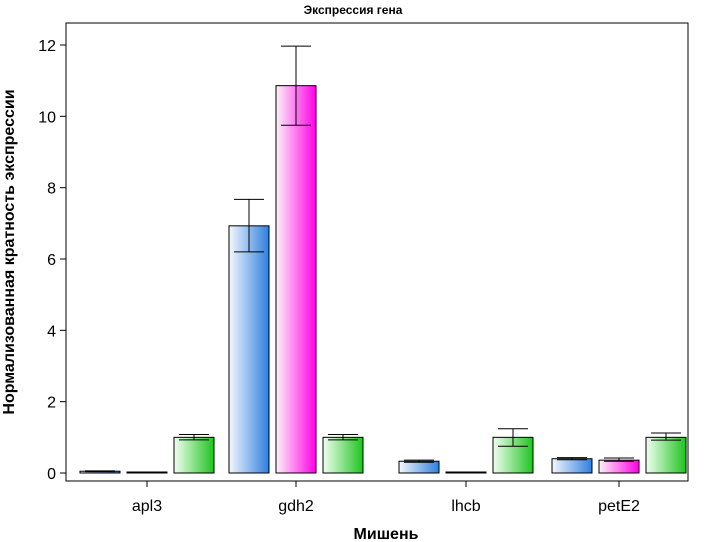  What do you see at coordinates (465, 506) in the screenshot?
I see `x-tick-label: lhcb` at bounding box center [465, 506].